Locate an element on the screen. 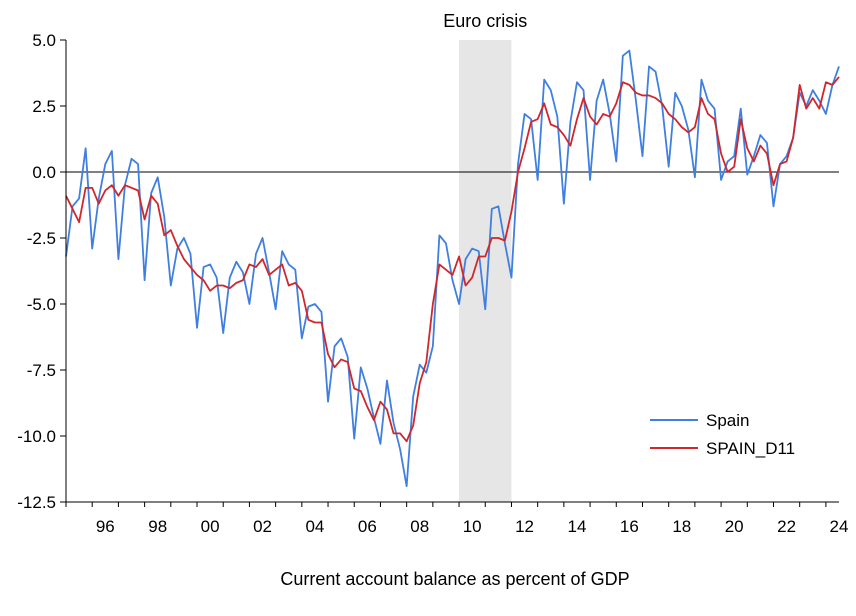 Image resolution: width=856 pixels, height=616 pixels. euro-crisis-shading-layer is located at coordinates (485, 271).